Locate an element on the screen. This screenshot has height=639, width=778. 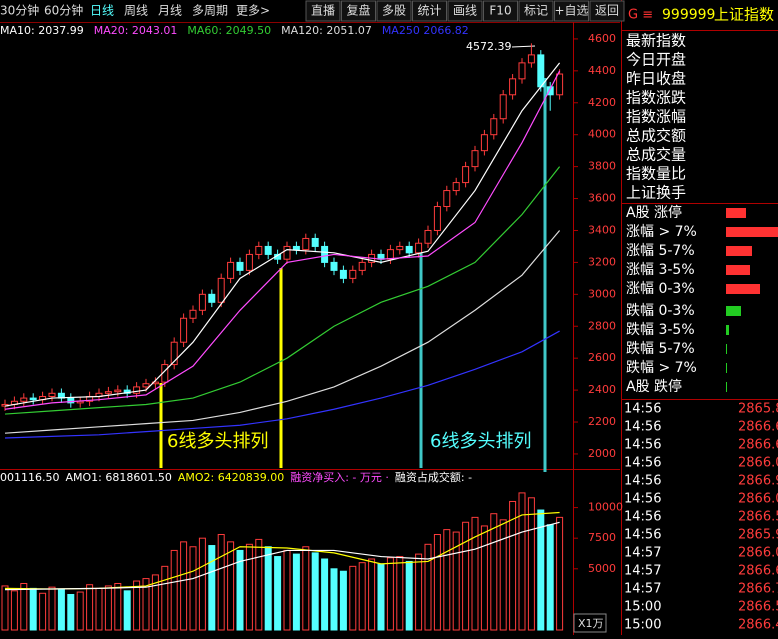
period-tab: 日线 is located at coordinates (102, 11).